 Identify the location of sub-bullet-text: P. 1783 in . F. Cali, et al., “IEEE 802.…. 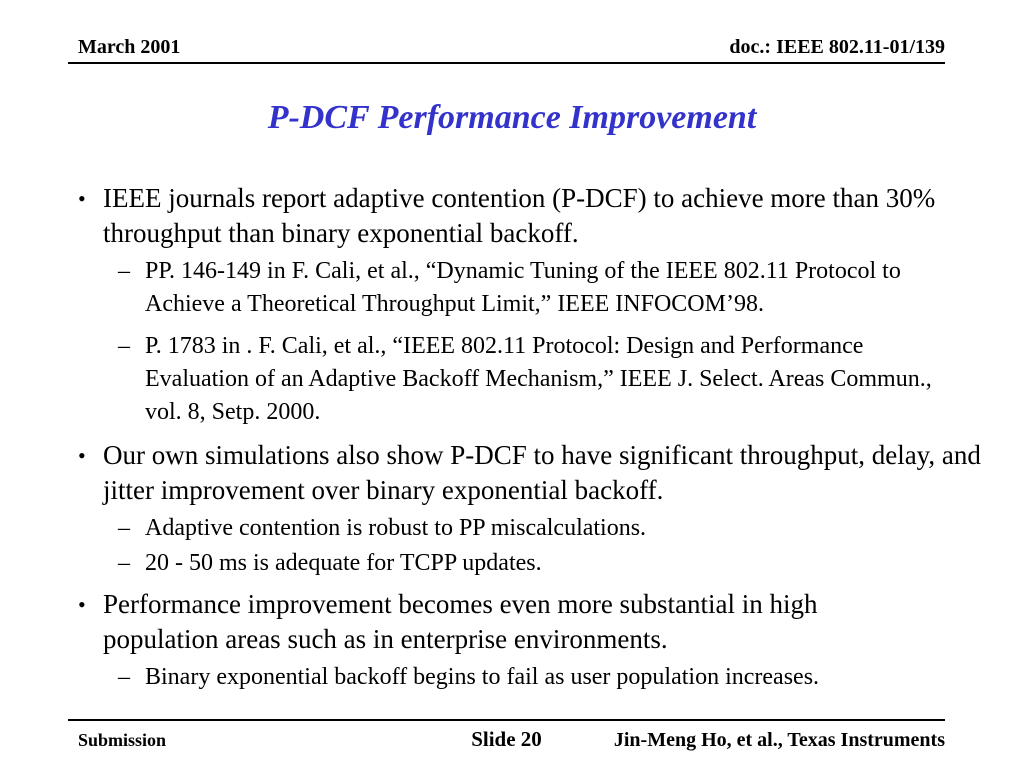
(538, 379).